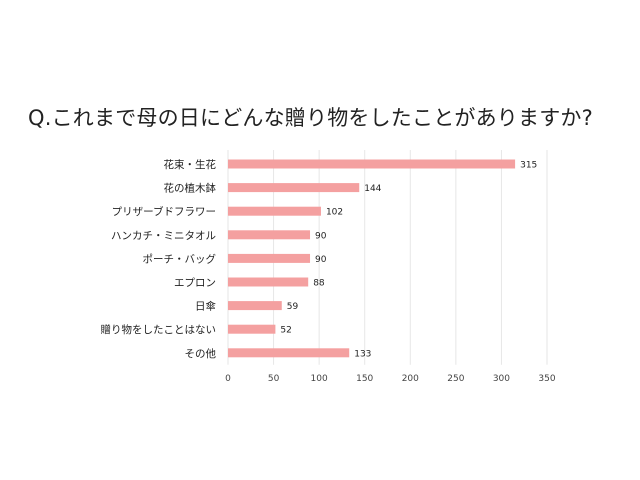  Describe the element at coordinates (362, 354) in the screenshot. I see `value-label: 133` at that location.